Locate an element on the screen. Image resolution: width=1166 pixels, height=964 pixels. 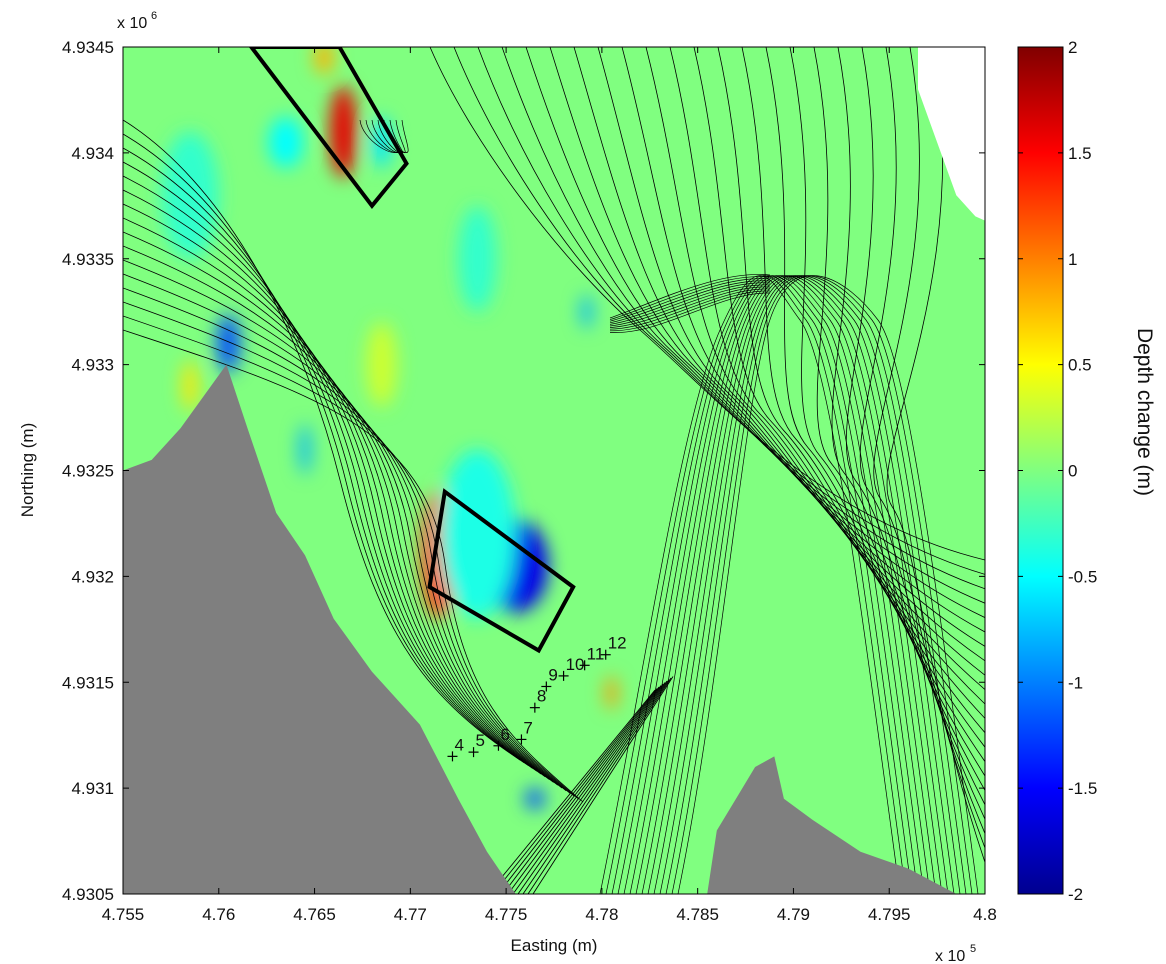
y-exponent-base: x 10 is located at coordinates (132, 23).